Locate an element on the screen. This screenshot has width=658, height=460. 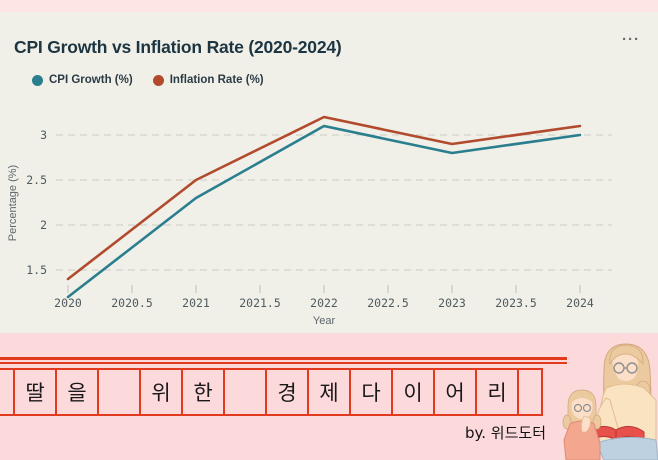
svg-text: 2020 is located at coordinates (68, 303).